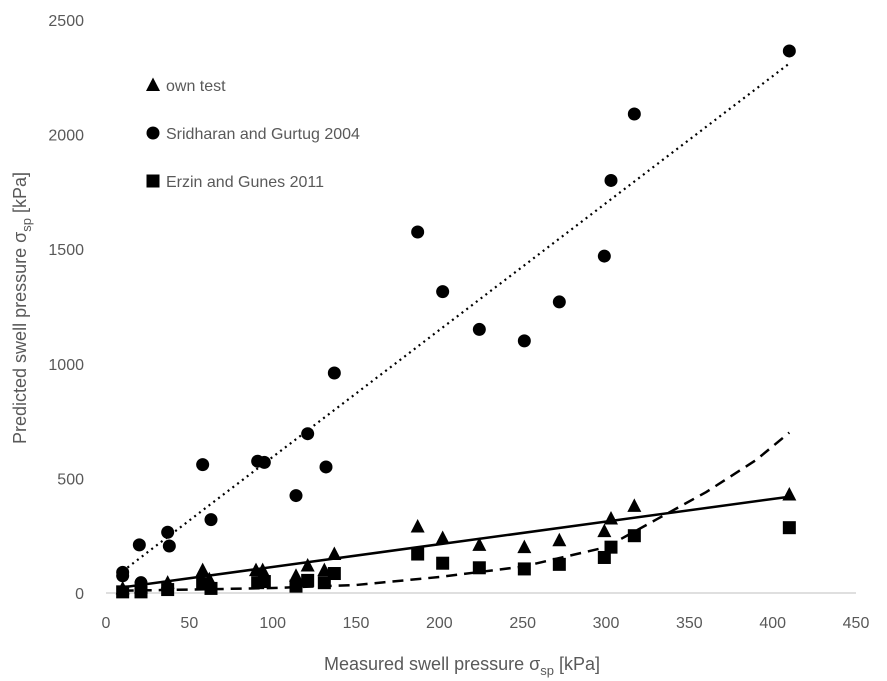 The image size is (887, 681). What do you see at coordinates (245, 182) in the screenshot?
I see `legend-label-erzin: Erzin and Gunes 2011` at bounding box center [245, 182].